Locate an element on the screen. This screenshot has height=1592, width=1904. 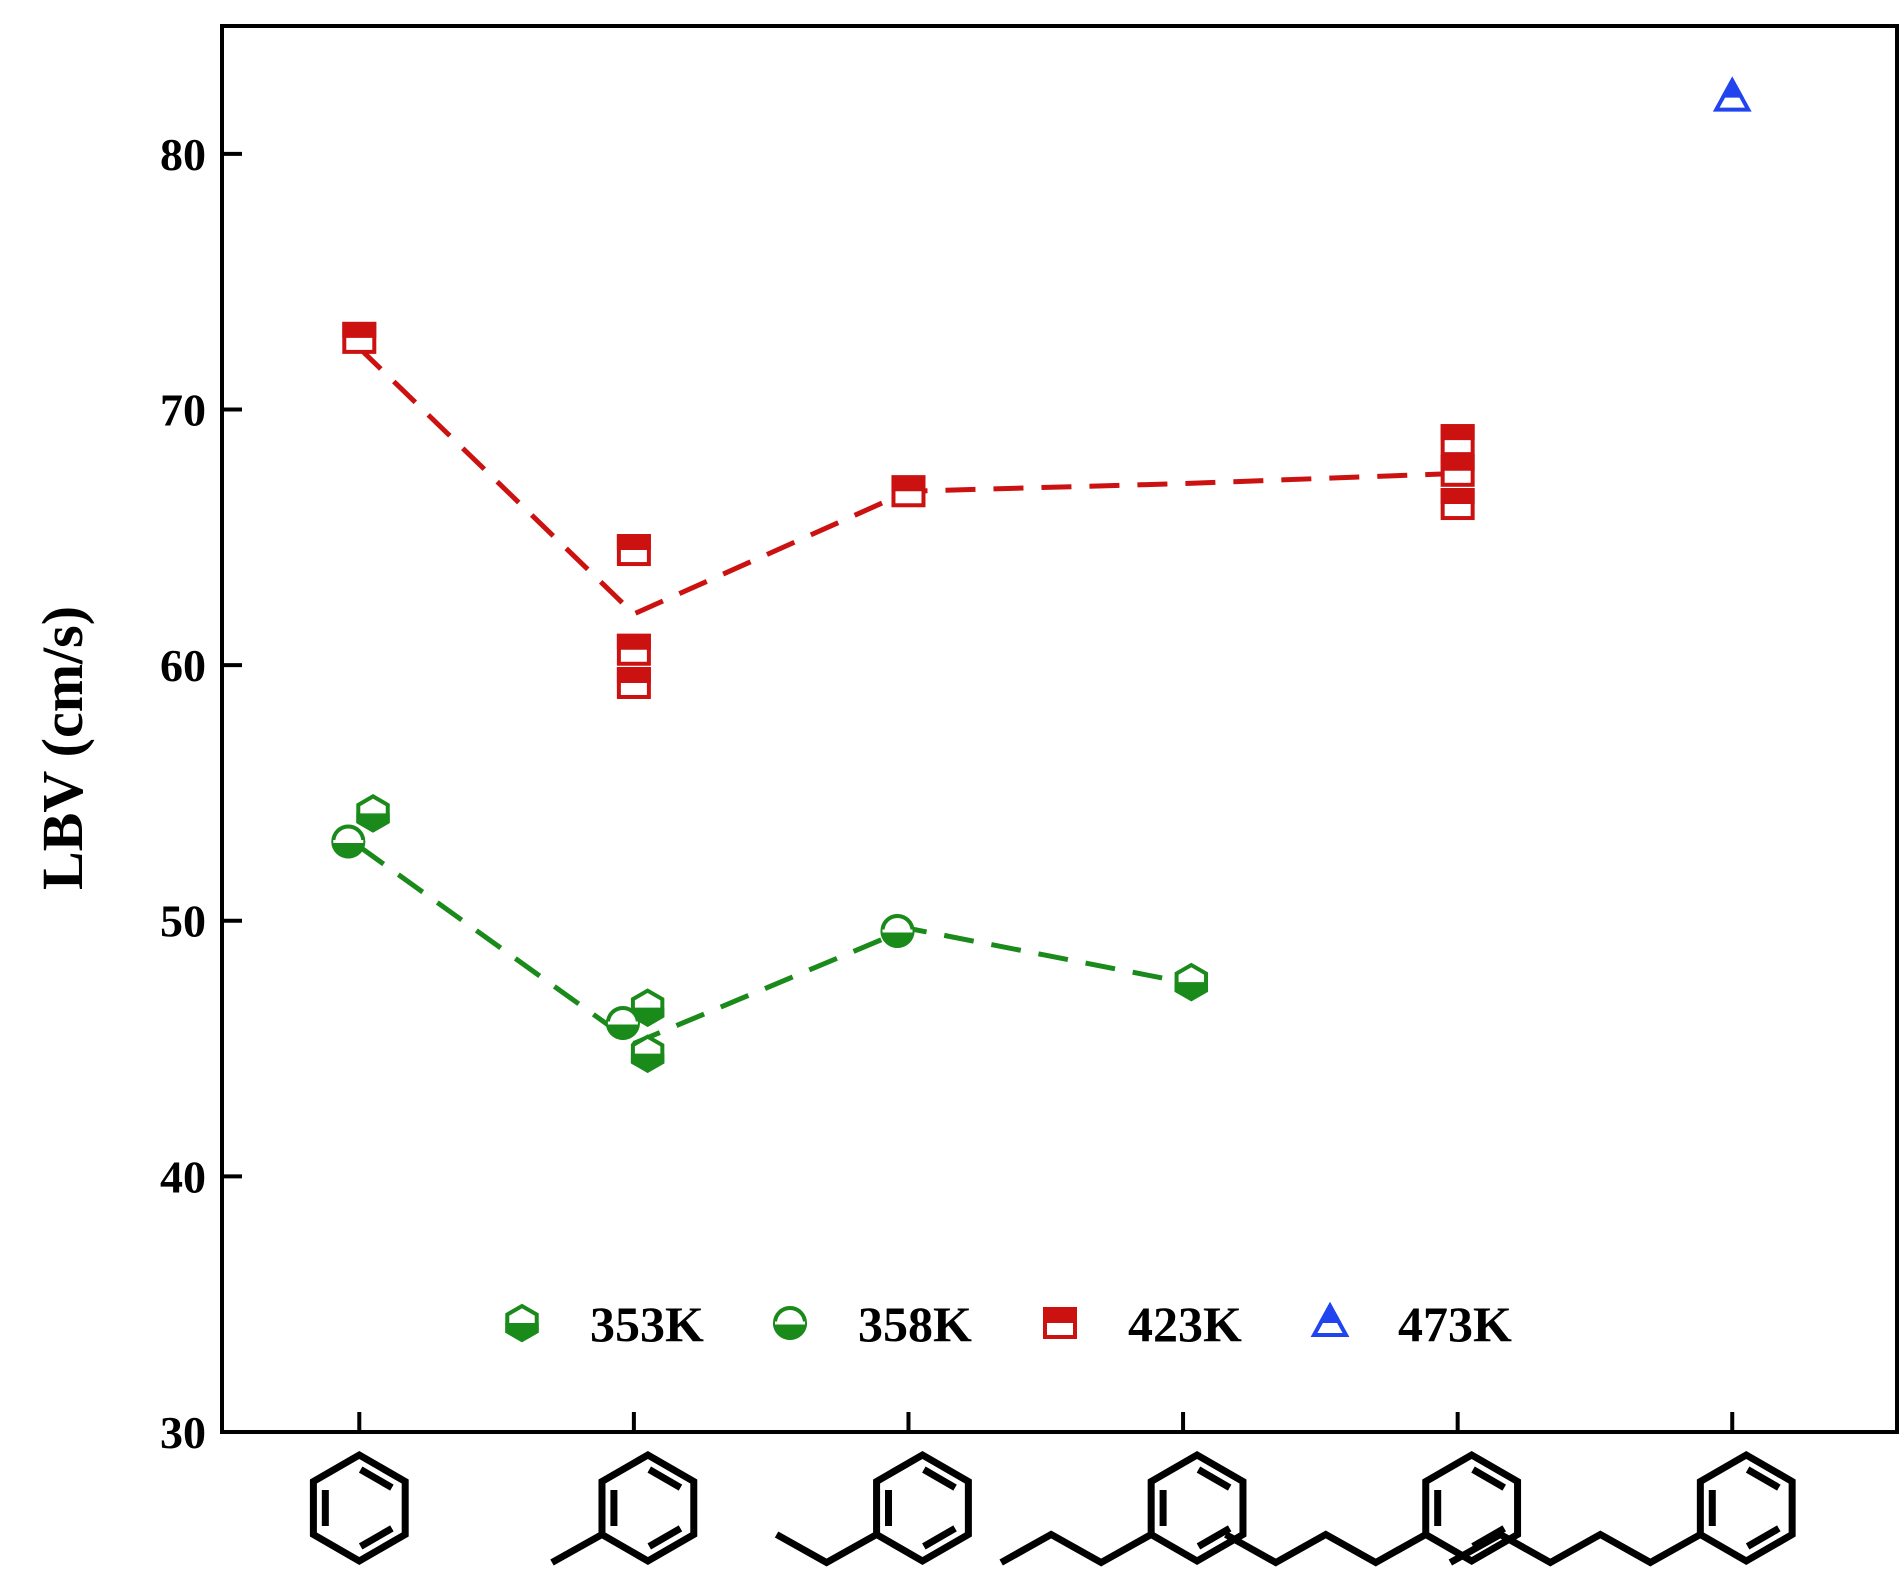
x-axis-structures is located at coordinates (1052, 1508).